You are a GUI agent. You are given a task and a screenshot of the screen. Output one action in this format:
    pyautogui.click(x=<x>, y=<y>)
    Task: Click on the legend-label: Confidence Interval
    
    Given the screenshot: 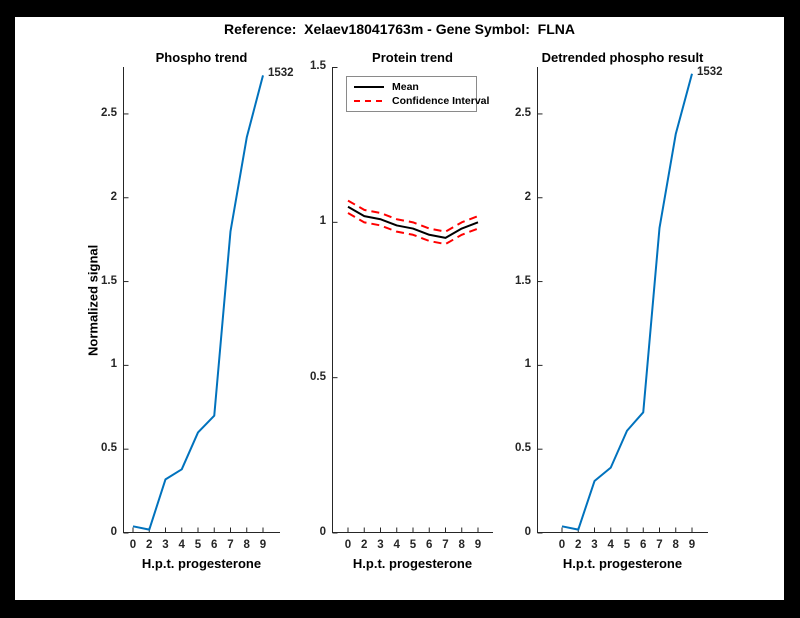 What is the action you would take?
    pyautogui.click(x=441, y=101)
    